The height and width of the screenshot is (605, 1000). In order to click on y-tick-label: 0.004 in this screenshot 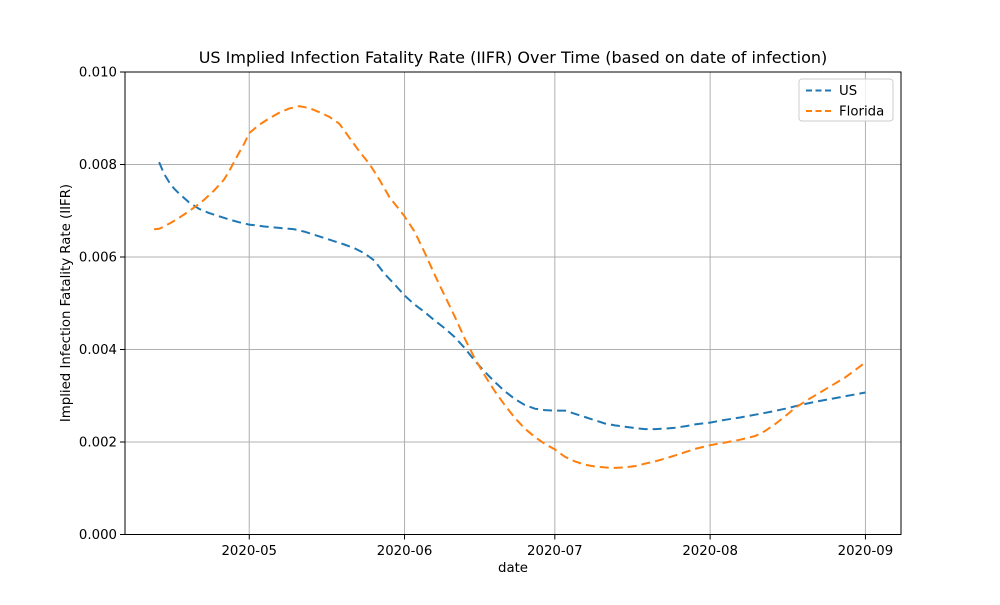, I will do `click(98, 350)`.